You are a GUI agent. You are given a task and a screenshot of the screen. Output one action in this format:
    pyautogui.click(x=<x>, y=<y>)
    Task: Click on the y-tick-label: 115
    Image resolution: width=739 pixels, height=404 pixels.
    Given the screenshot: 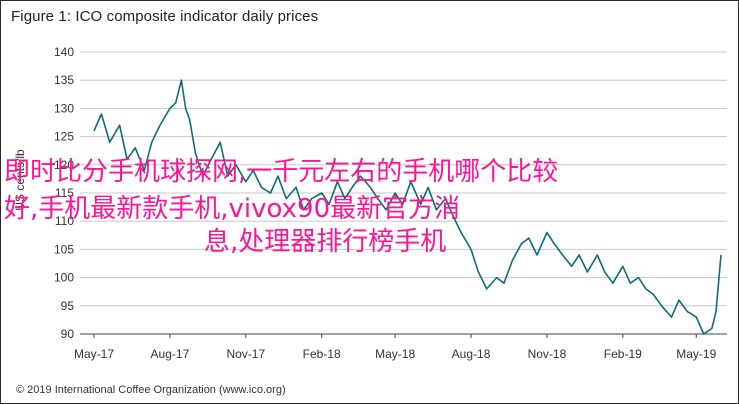 What is the action you would take?
    pyautogui.click(x=64, y=193)
    